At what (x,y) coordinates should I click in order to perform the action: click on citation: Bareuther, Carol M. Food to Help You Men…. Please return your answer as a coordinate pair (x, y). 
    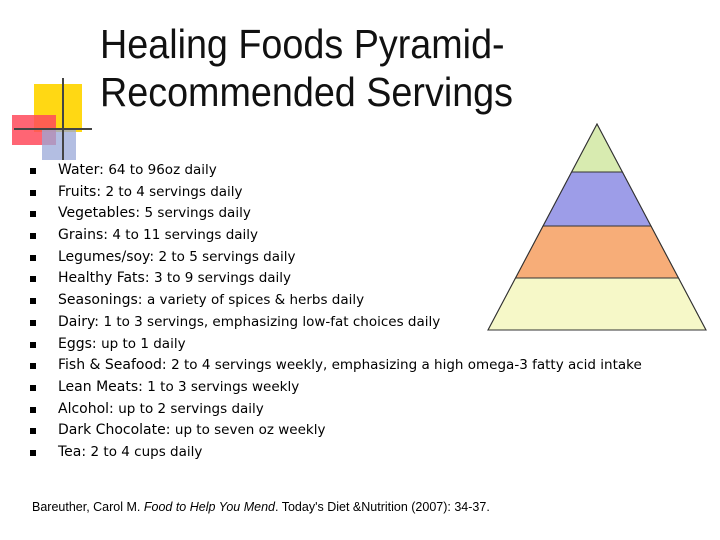
    Looking at the image, I should click on (261, 507).